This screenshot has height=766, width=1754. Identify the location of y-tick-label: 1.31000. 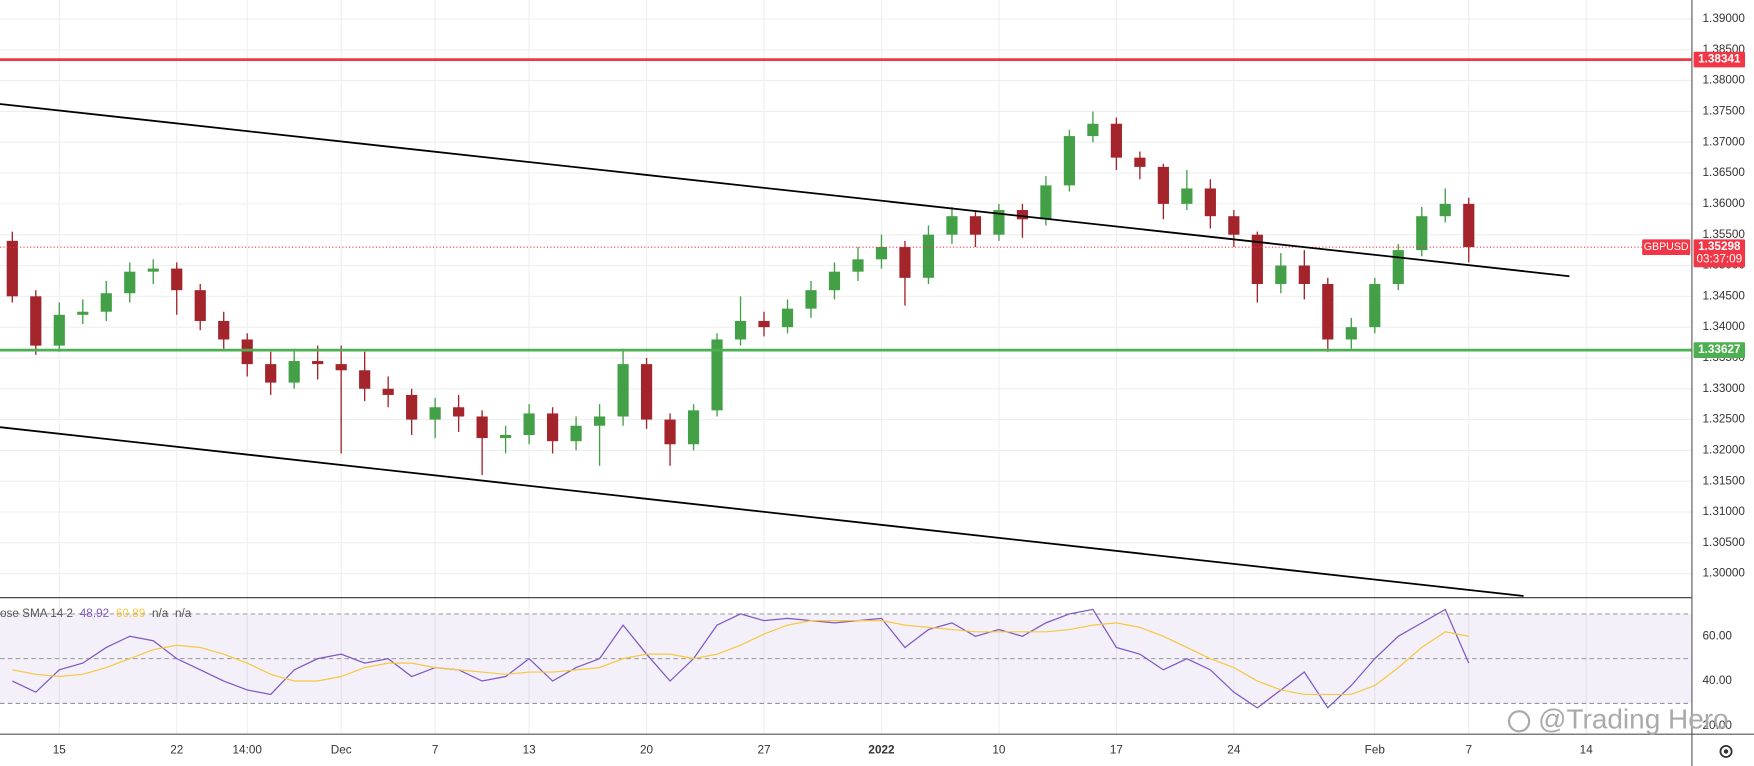
(1724, 511).